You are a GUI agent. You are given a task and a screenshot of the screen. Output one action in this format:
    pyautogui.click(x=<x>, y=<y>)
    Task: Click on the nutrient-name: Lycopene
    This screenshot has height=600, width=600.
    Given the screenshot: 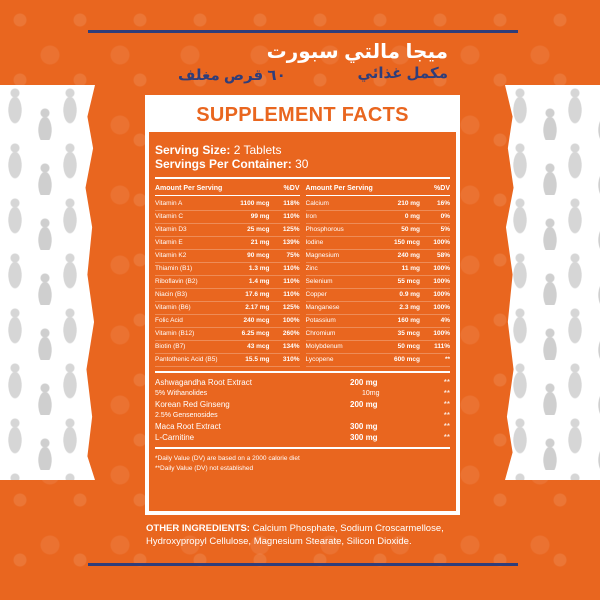 What is the action you would take?
    pyautogui.click(x=319, y=359)
    